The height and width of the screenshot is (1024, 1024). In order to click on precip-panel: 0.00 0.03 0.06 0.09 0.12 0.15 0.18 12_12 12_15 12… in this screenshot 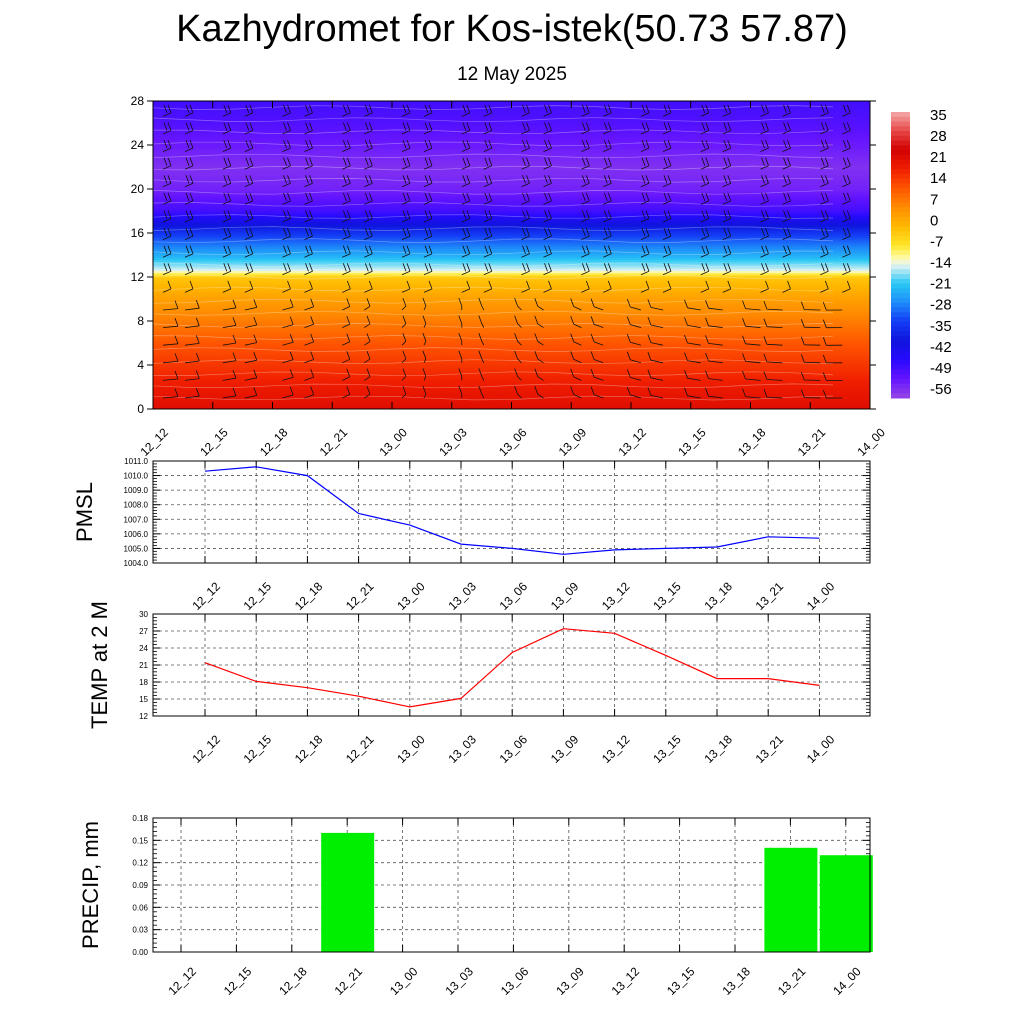, I will do `click(475, 906)`.